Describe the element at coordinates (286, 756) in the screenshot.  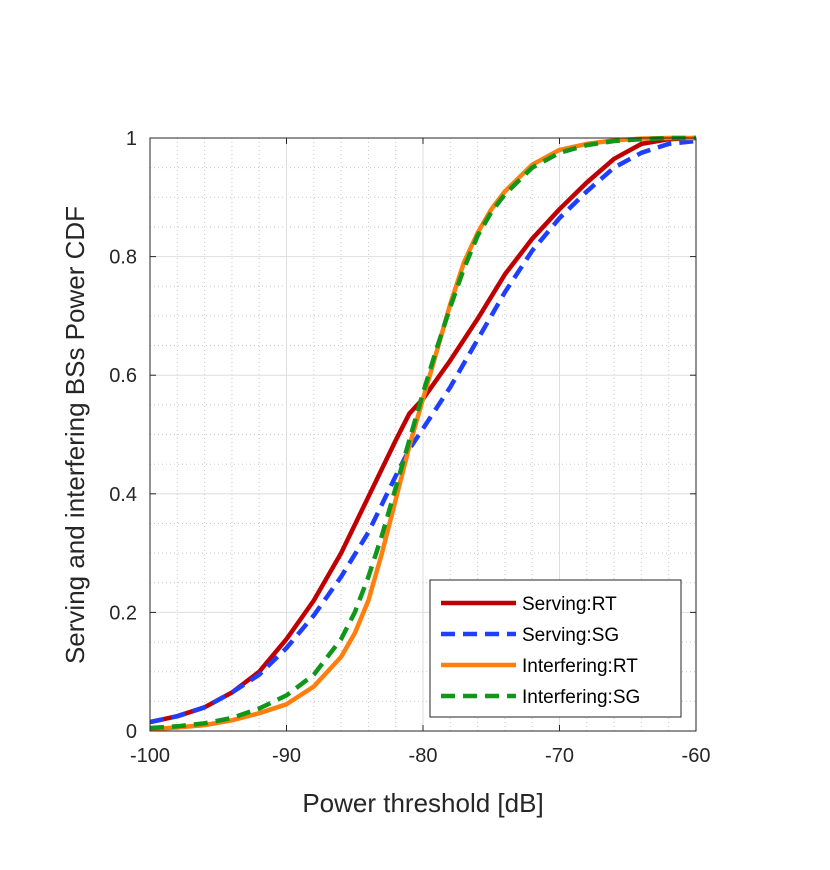
I see `x-tick-label: -90` at that location.